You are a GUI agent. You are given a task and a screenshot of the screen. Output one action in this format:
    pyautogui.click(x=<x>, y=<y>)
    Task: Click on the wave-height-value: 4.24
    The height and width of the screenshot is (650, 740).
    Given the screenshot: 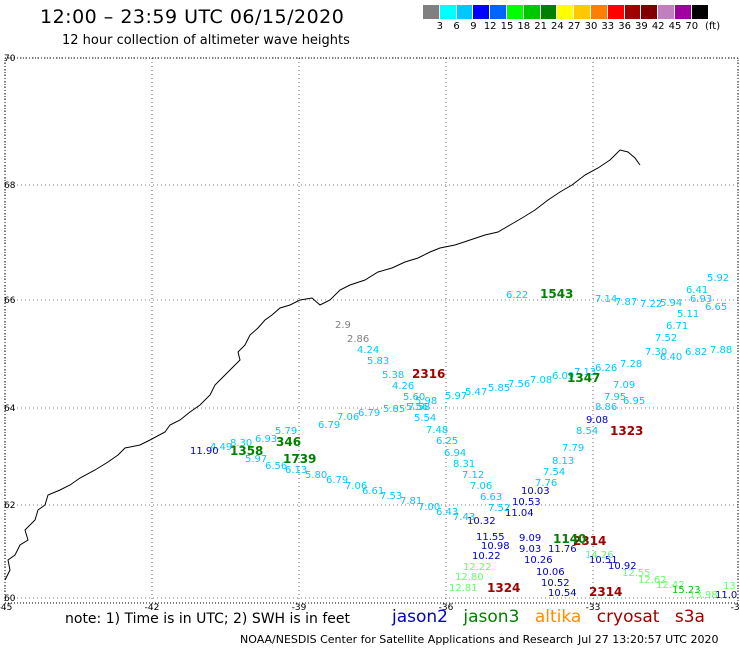 What is the action you would take?
    pyautogui.click(x=368, y=350)
    